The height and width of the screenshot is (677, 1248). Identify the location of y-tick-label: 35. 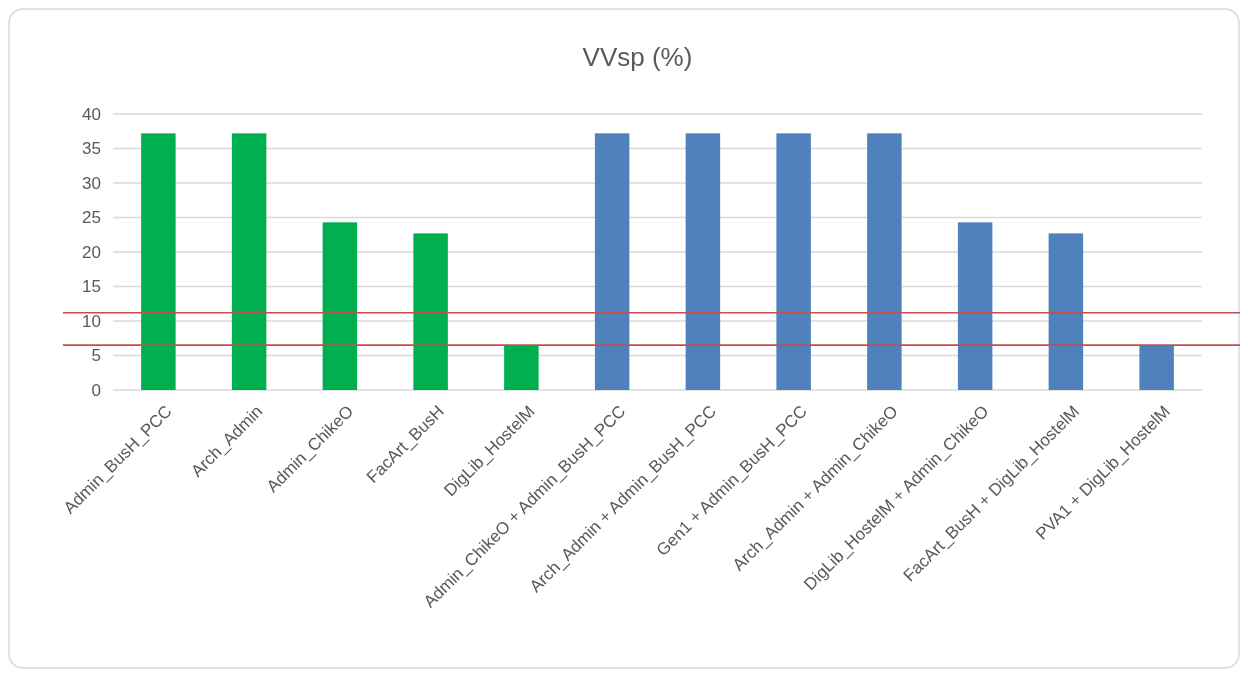
(91, 149).